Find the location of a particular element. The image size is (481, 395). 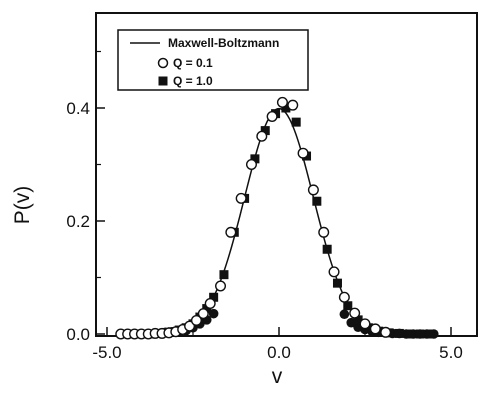

x-tick-label: 0.0 is located at coordinates (279, 352).